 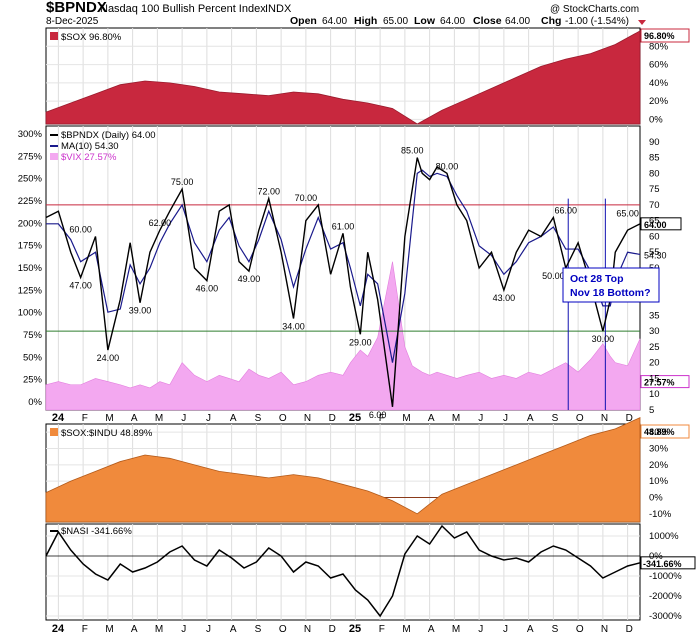 I want to click on nasi-last-value-box, so click(x=668, y=563).